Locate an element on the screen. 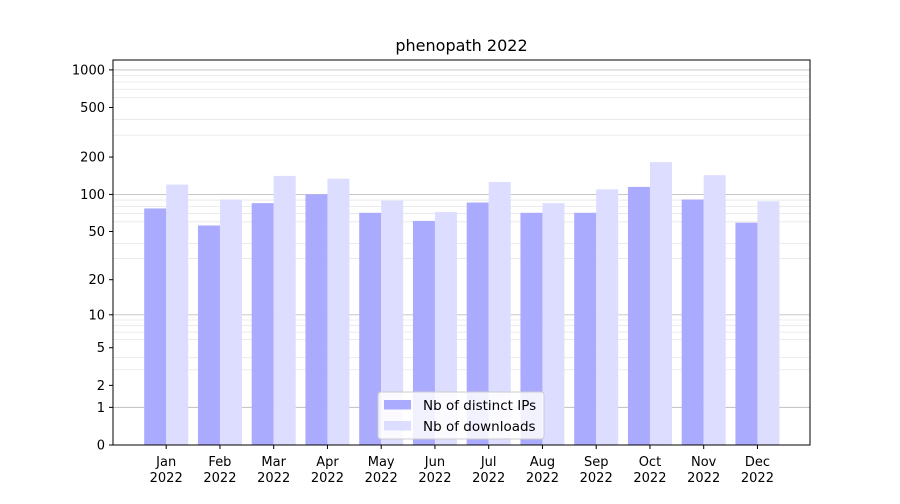  x-tick-label: Nov 2022 is located at coordinates (703, 470).